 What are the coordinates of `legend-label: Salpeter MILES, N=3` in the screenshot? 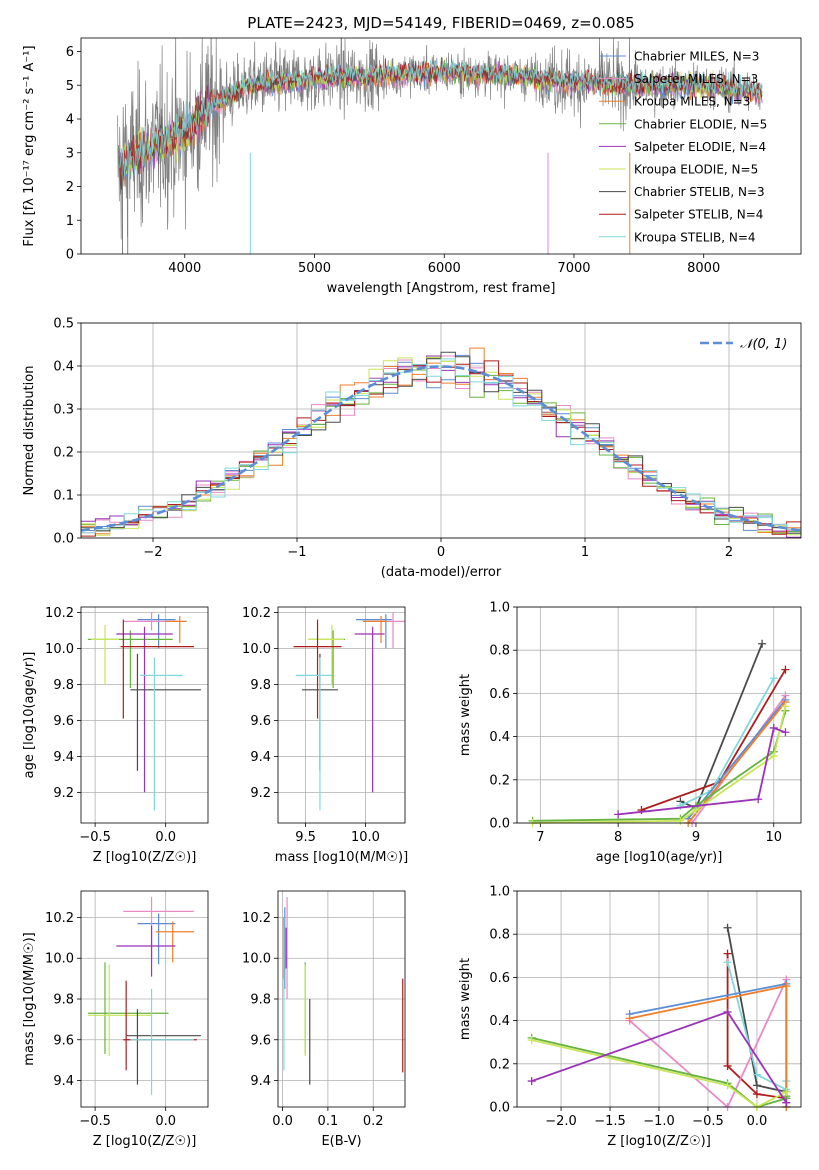 It's located at (696, 79).